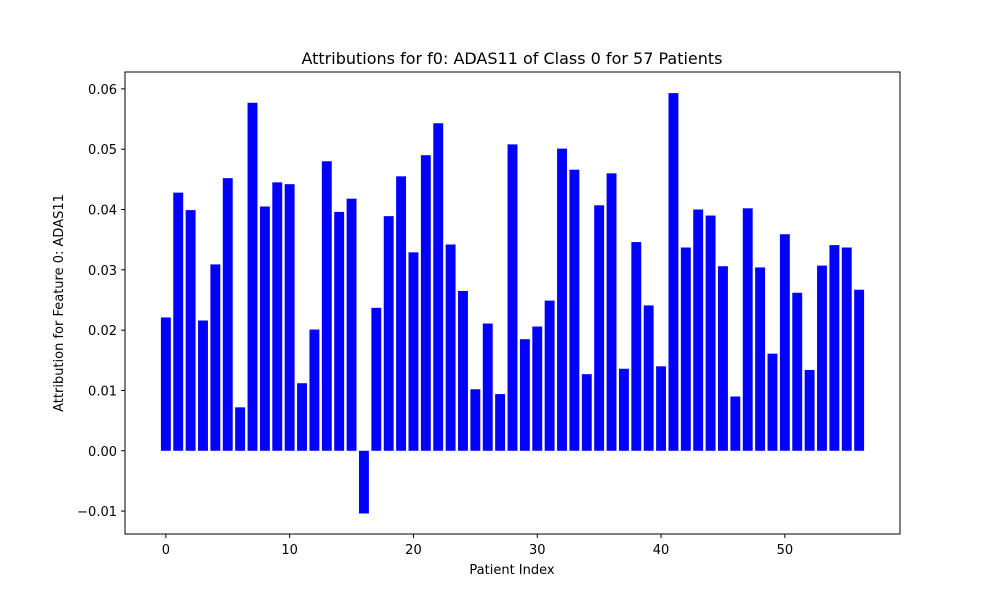 This screenshot has width=1000, height=600. Describe the element at coordinates (59, 303) in the screenshot. I see `y-axis-label: Attribution for Feature 0: ADAS11` at that location.